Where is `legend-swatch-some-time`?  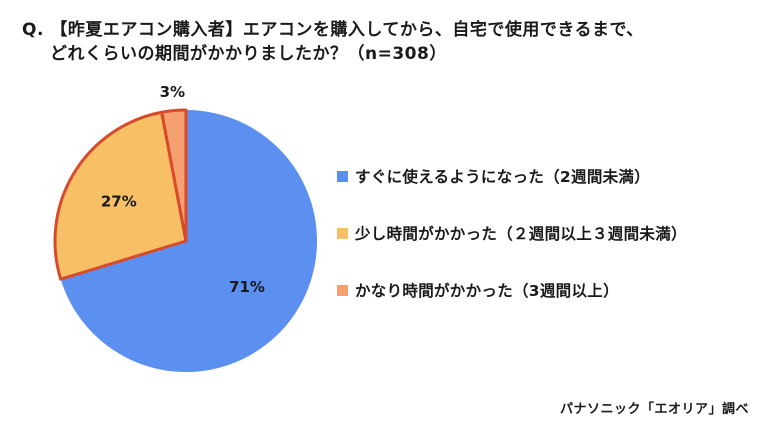 legend-swatch-some-time is located at coordinates (342, 233).